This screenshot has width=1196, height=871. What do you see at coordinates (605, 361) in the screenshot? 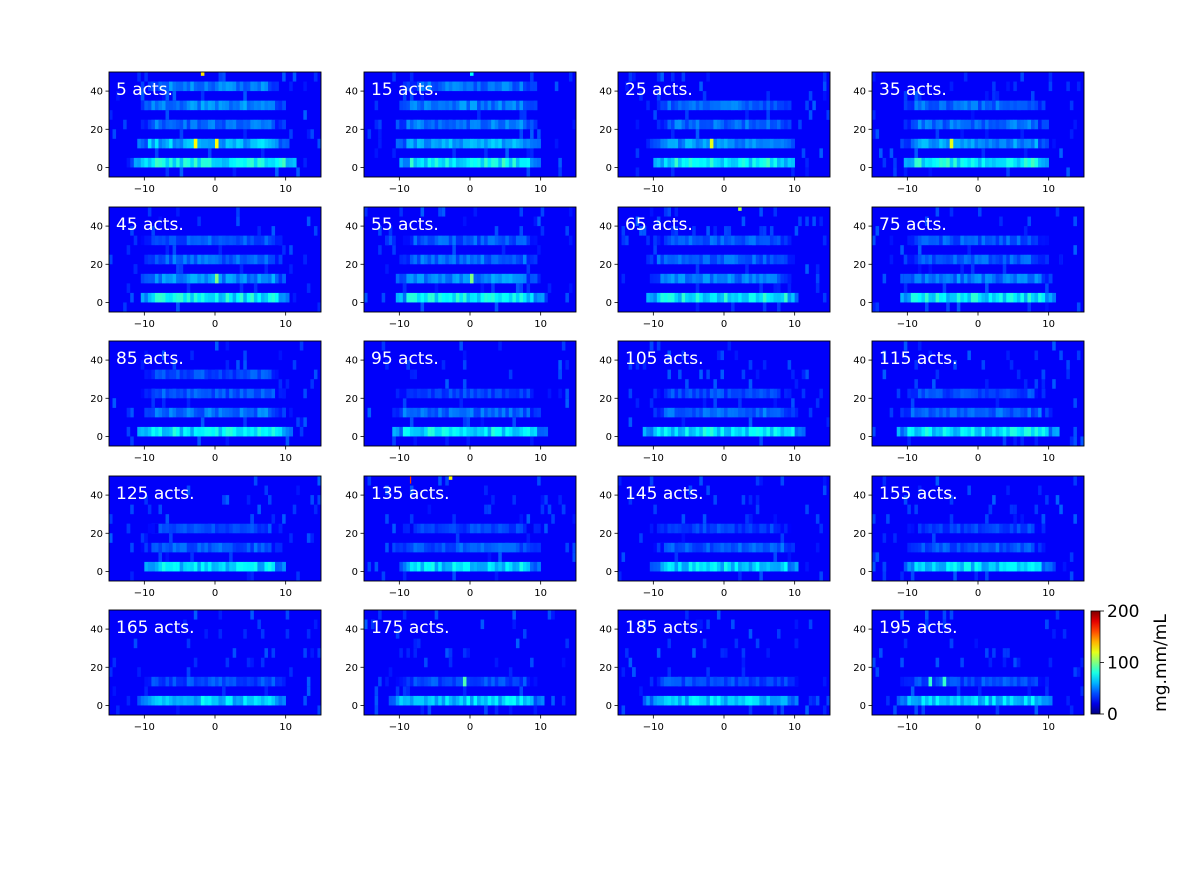
I see `y-tick-label: 40` at bounding box center [605, 361].